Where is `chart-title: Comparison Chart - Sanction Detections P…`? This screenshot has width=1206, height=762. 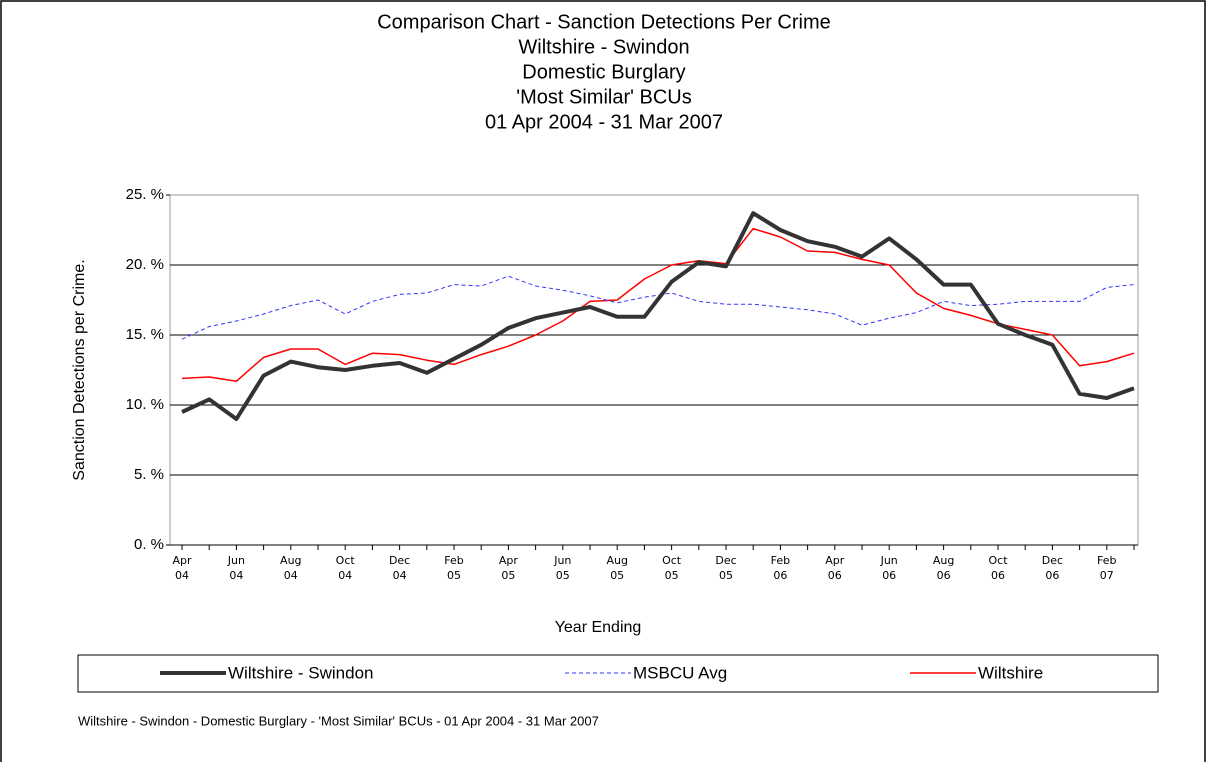
chart-title: Comparison Chart - Sanction Detections P… is located at coordinates (604, 22).